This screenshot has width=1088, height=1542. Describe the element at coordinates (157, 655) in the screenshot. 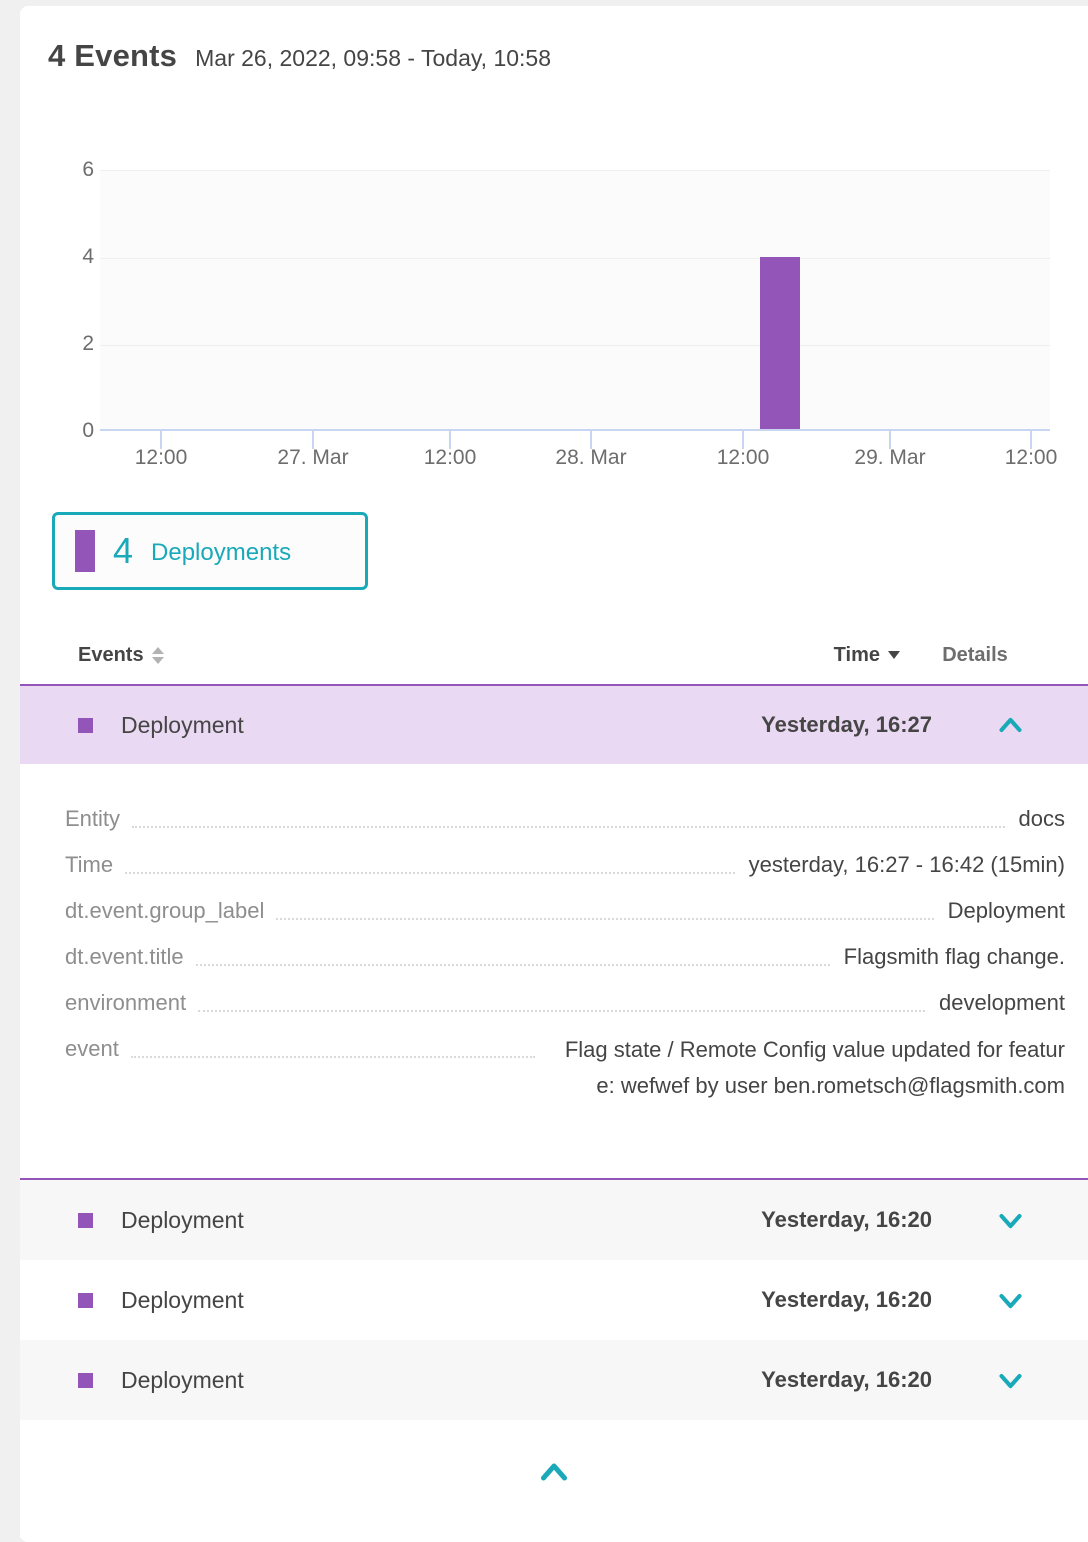

I see `sort-icon` at that location.